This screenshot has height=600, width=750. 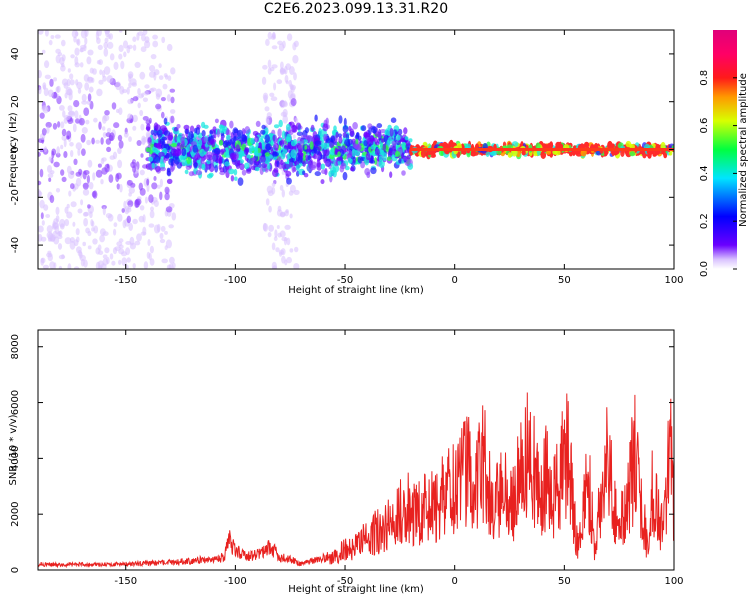 I want to click on x-tick-label: 0, so click(x=455, y=280).